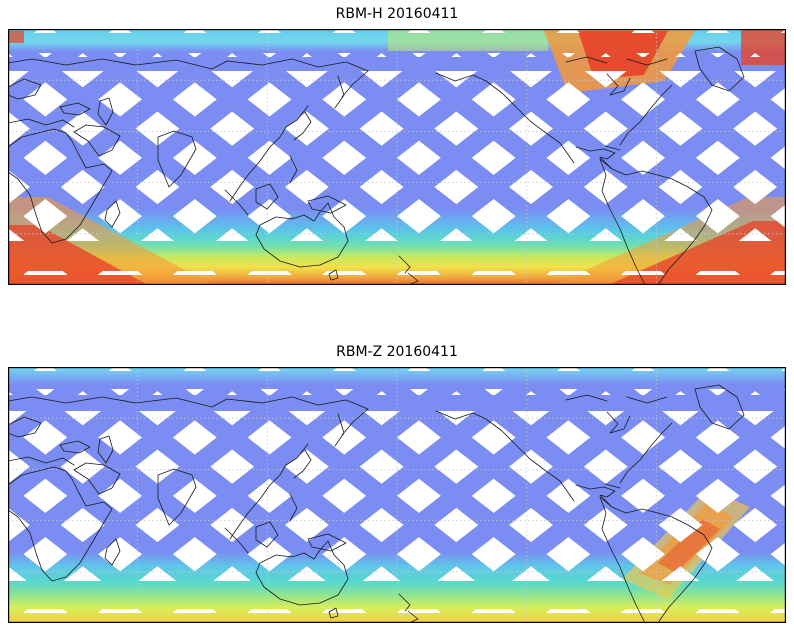  I want to click on panel-title-rbm-h: RBM-H 20160411, so click(397, 14).